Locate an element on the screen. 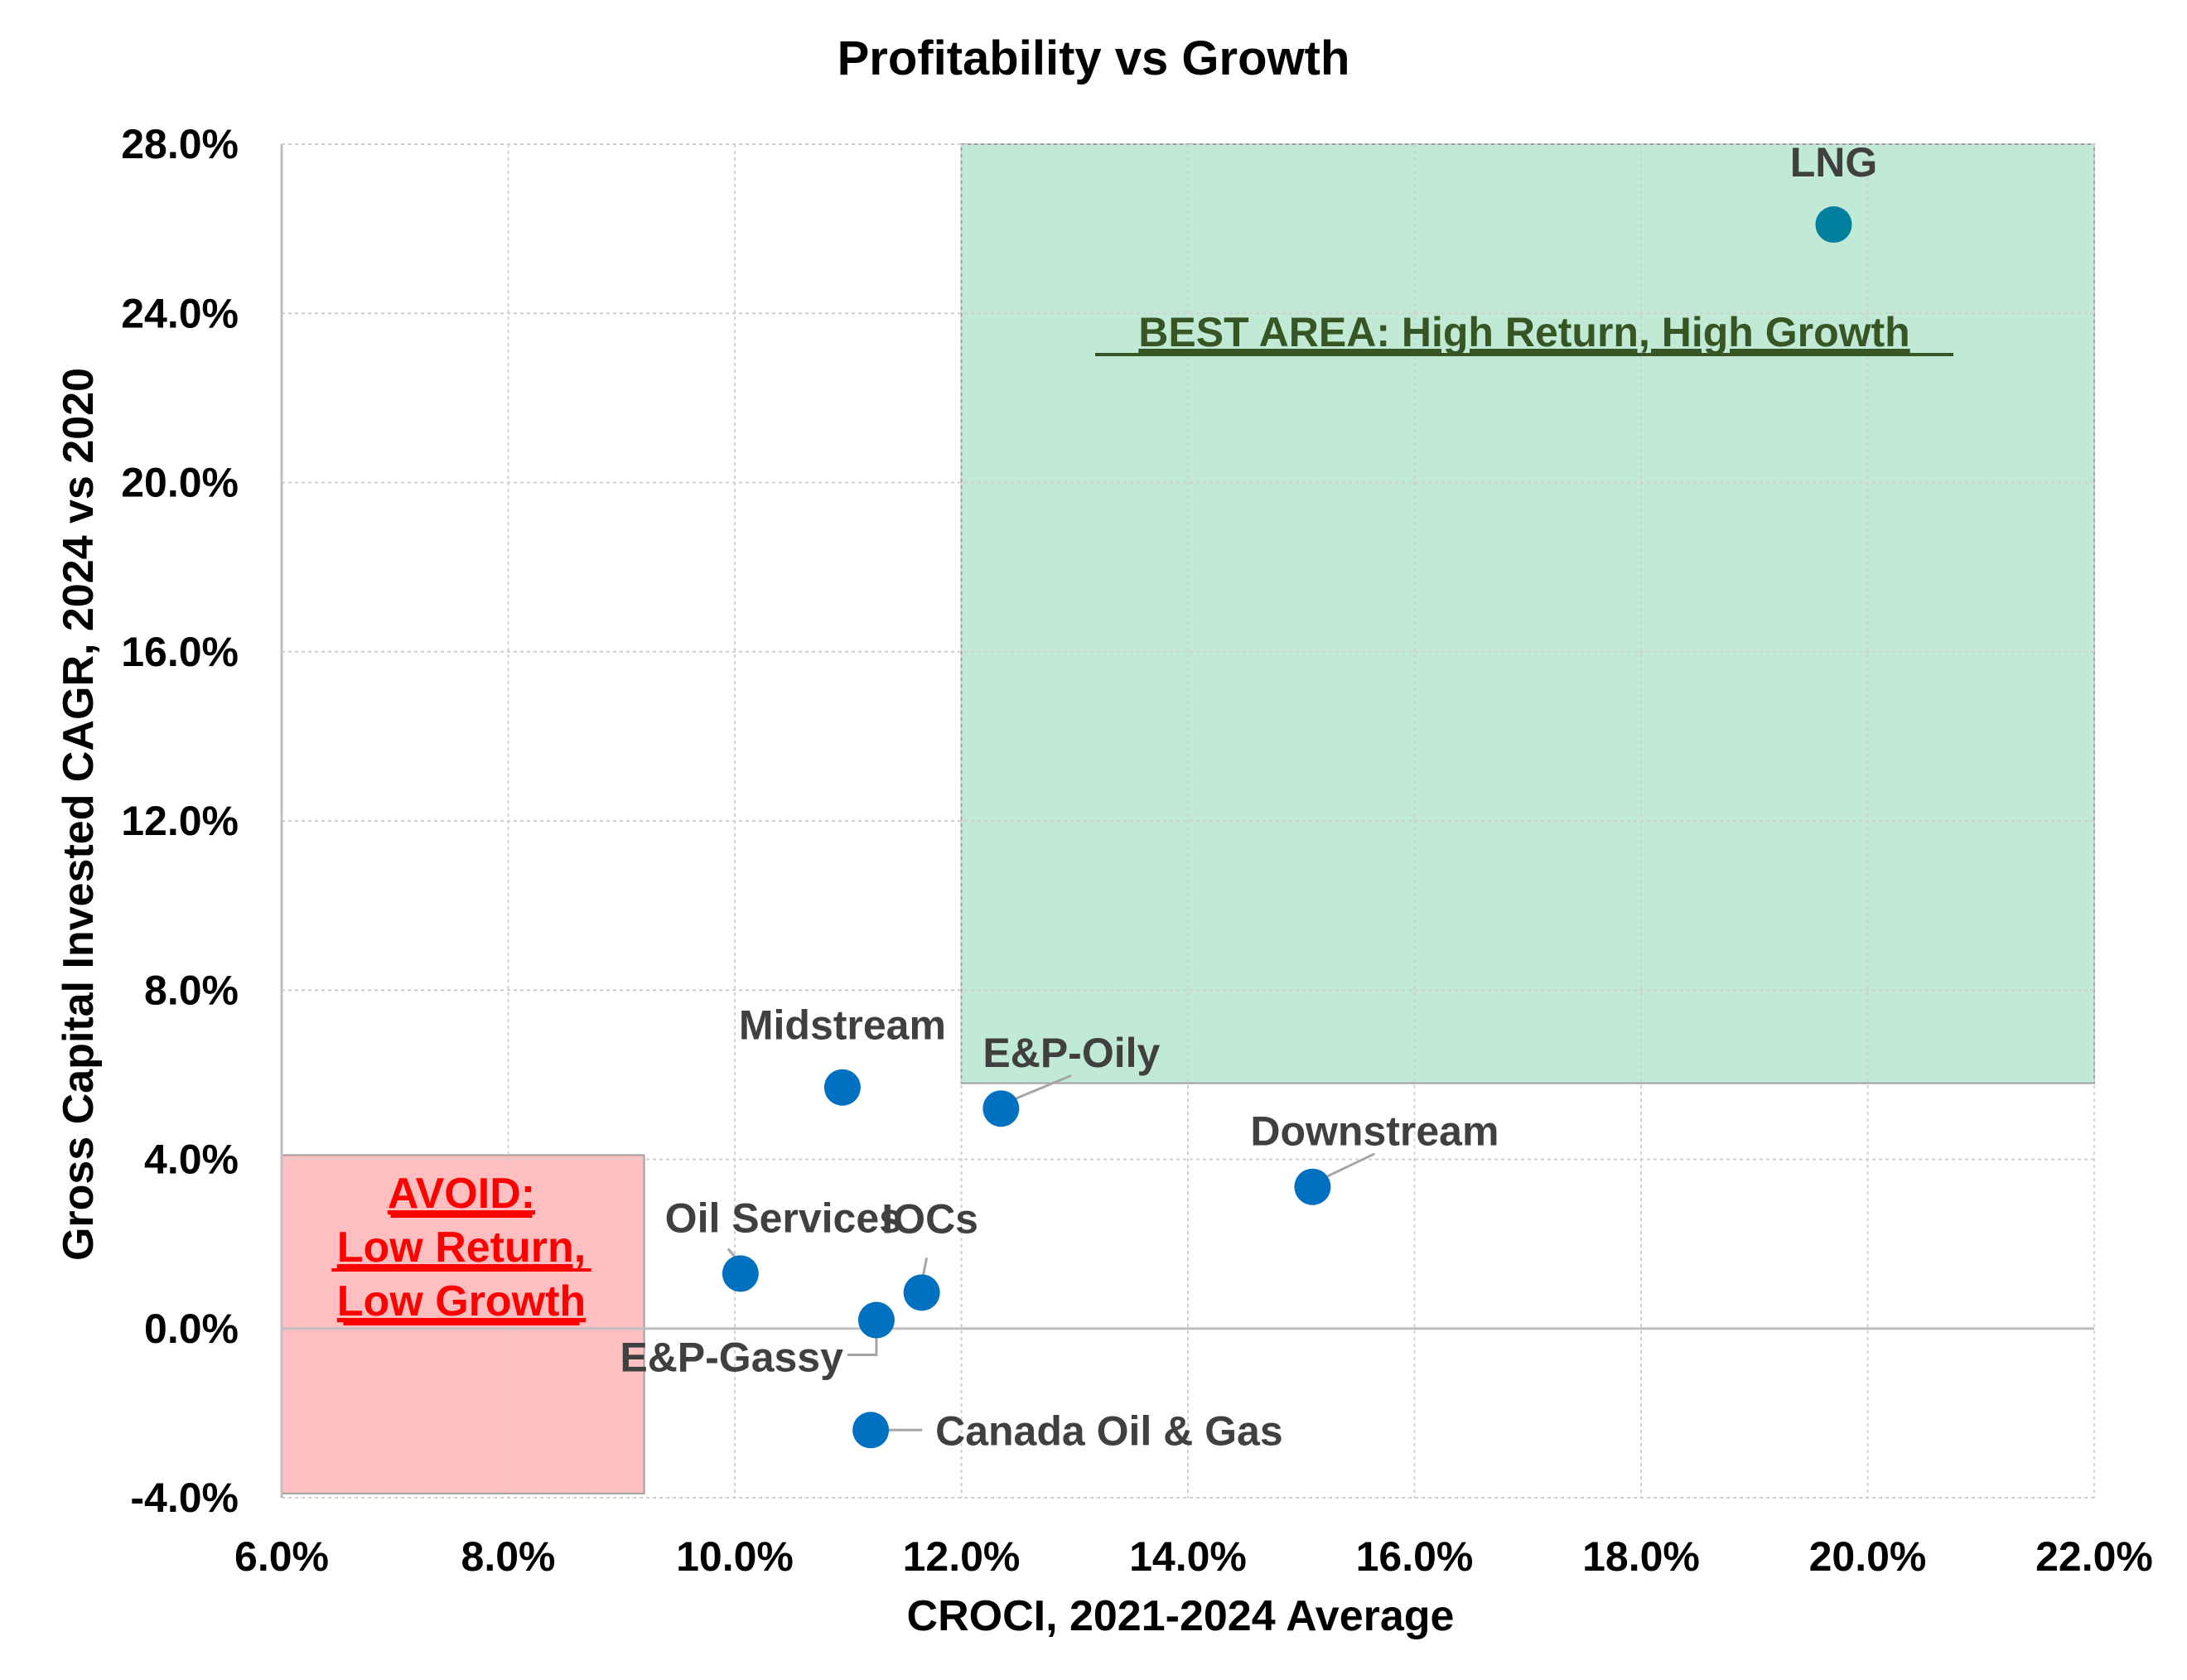  y-tick-label: 0.0% is located at coordinates (191, 1329).